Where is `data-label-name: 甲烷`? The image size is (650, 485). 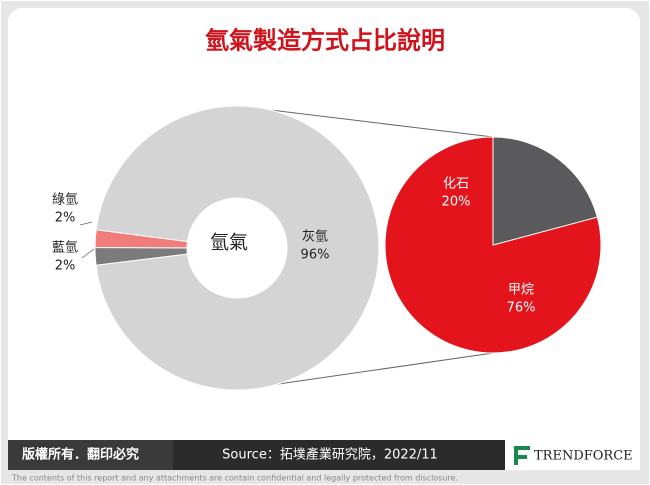 data-label-name: 甲烷 is located at coordinates (521, 290).